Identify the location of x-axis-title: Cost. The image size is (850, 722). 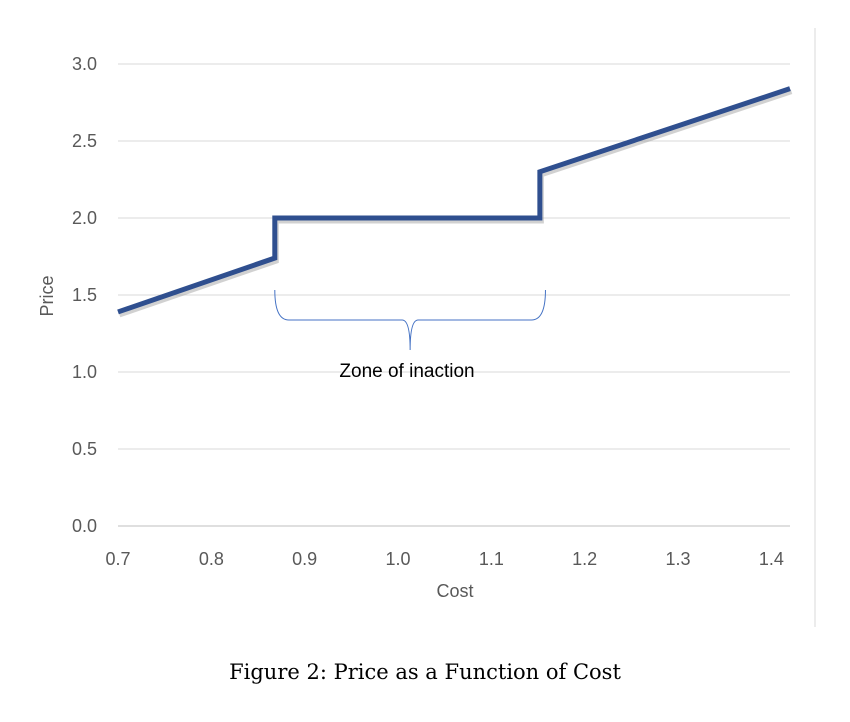
(454, 591).